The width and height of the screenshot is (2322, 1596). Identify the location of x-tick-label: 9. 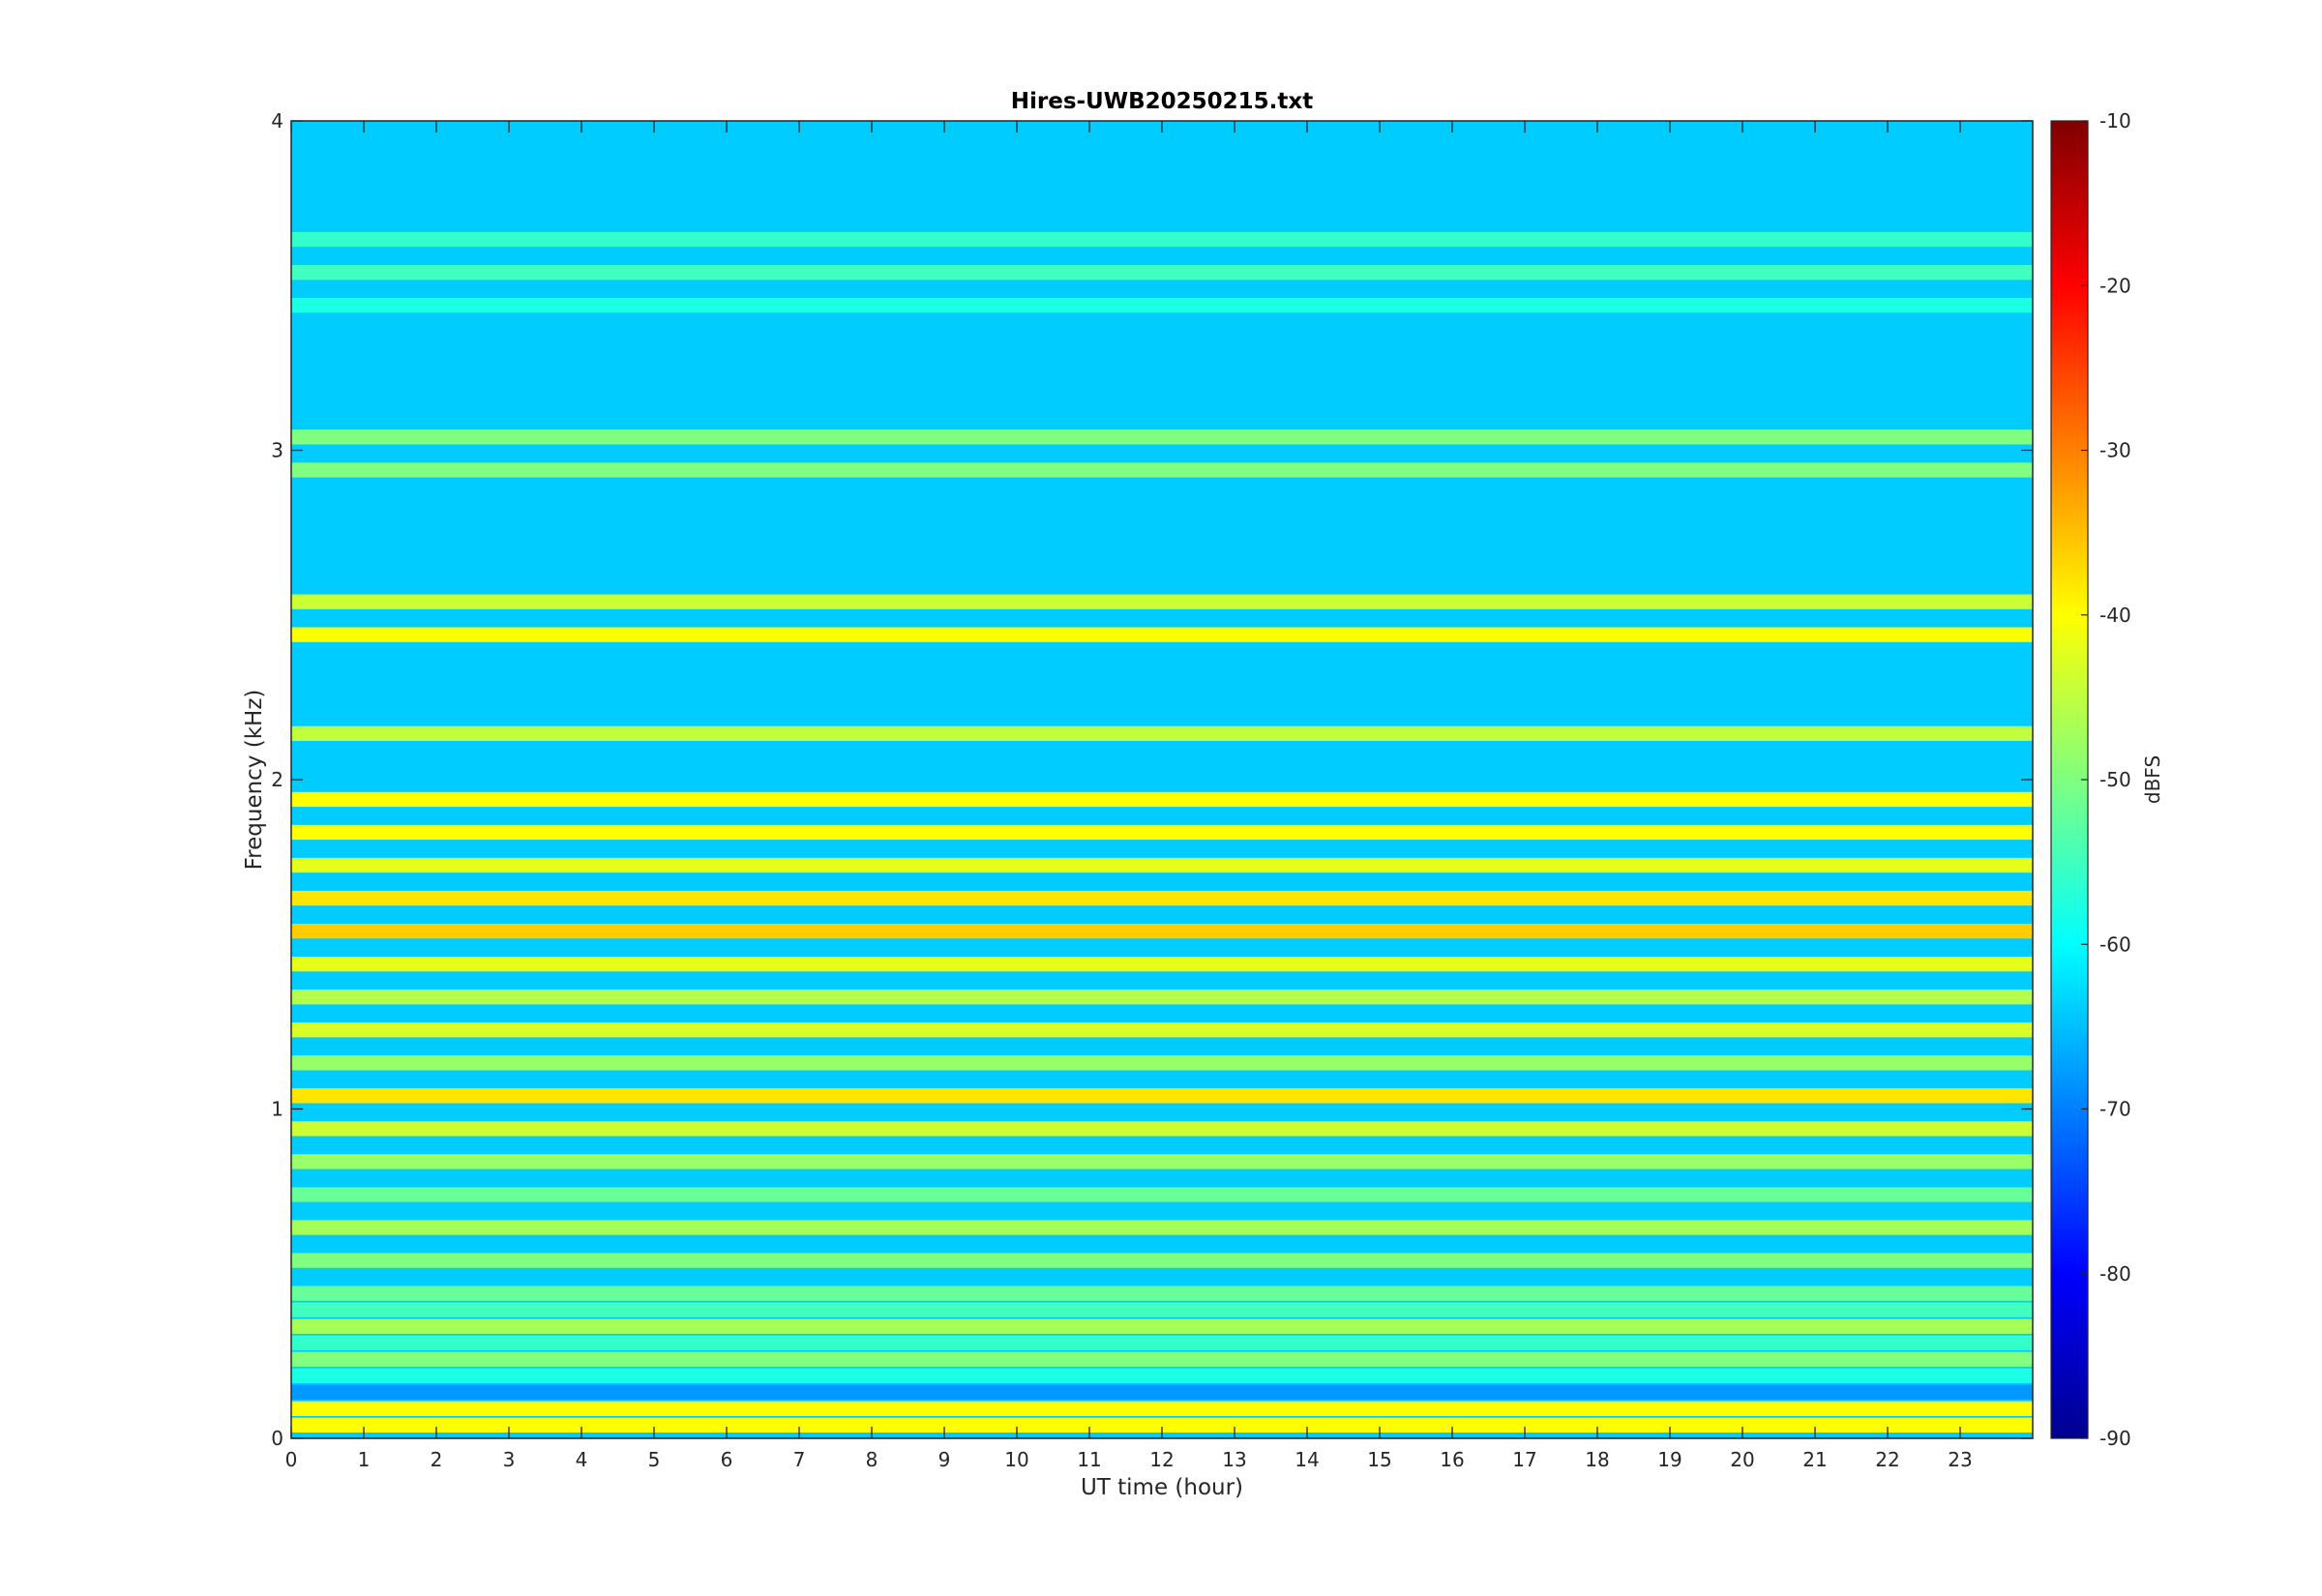
(944, 1459).